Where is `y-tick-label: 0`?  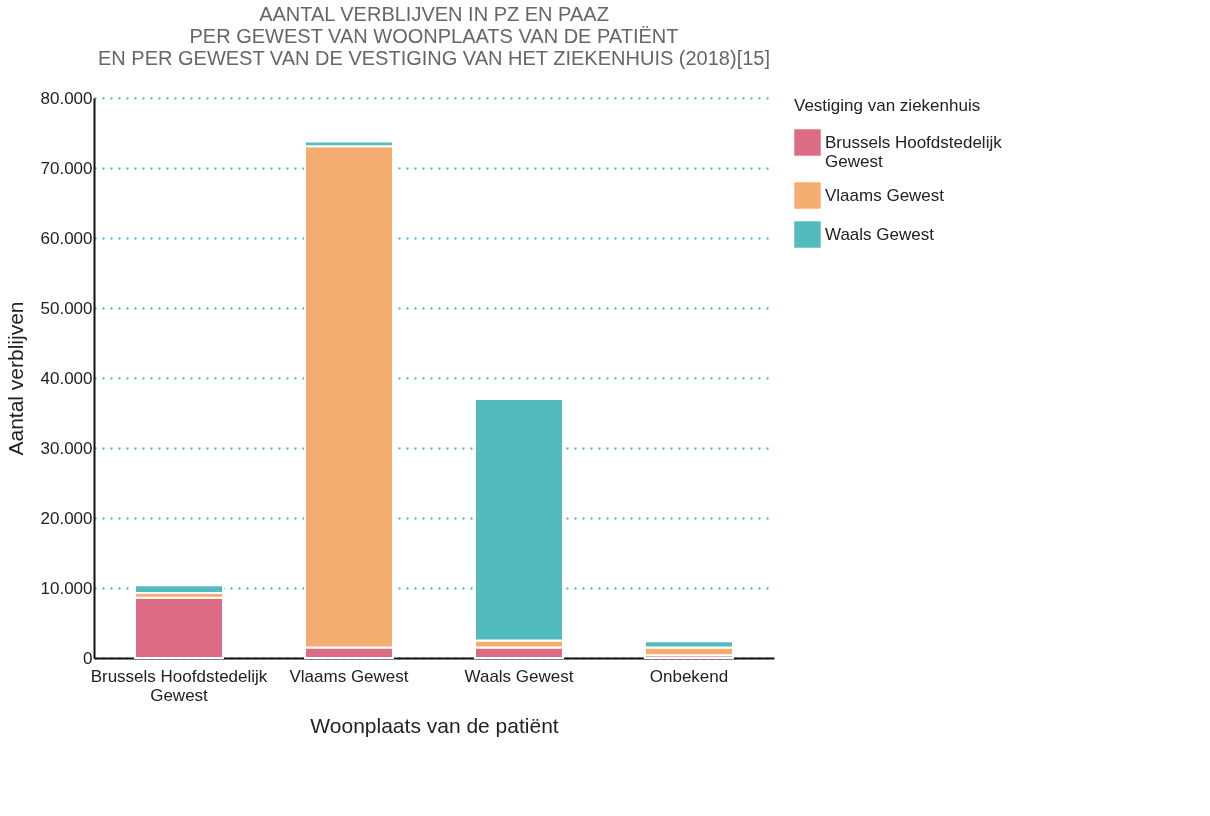 y-tick-label: 0 is located at coordinates (88, 658).